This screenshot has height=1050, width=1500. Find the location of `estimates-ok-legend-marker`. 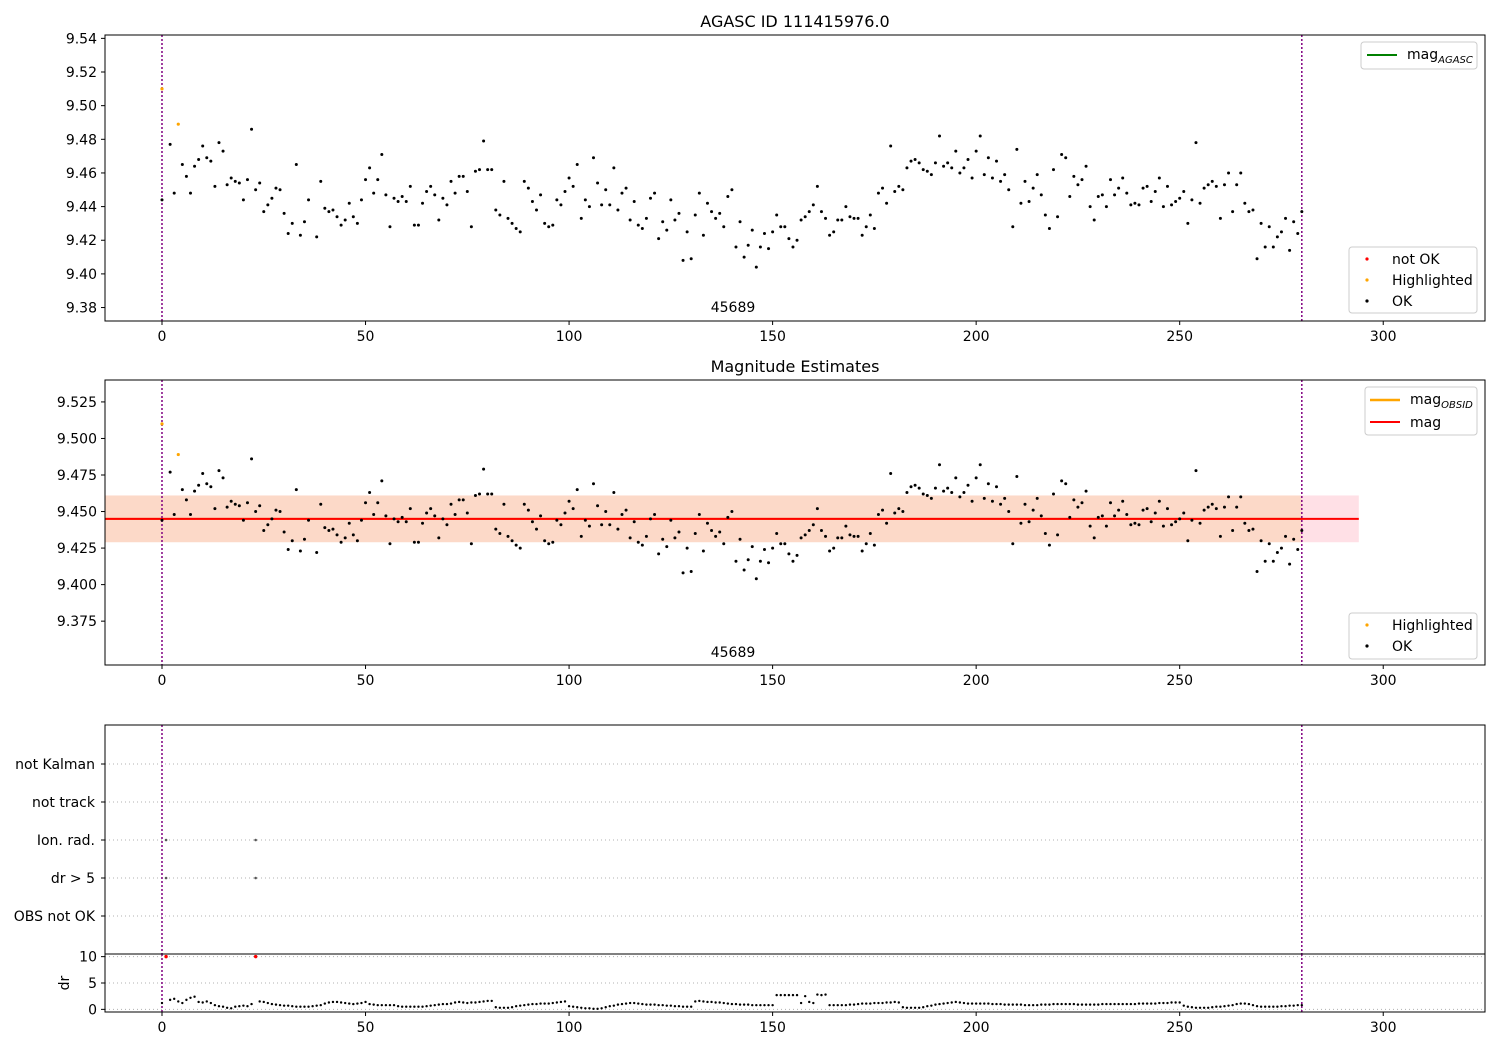

estimates-ok-legend-marker is located at coordinates (1367, 646).